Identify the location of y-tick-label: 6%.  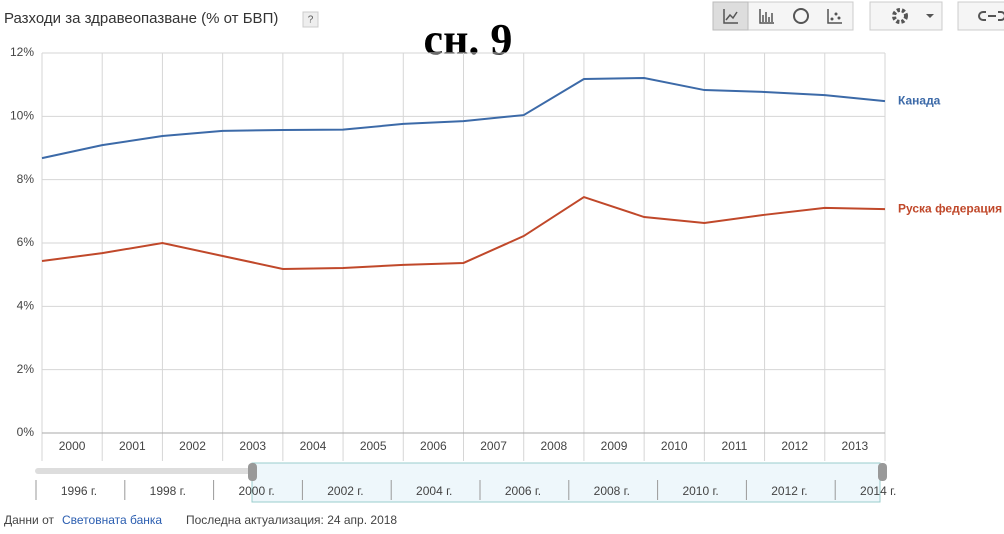
(26, 242).